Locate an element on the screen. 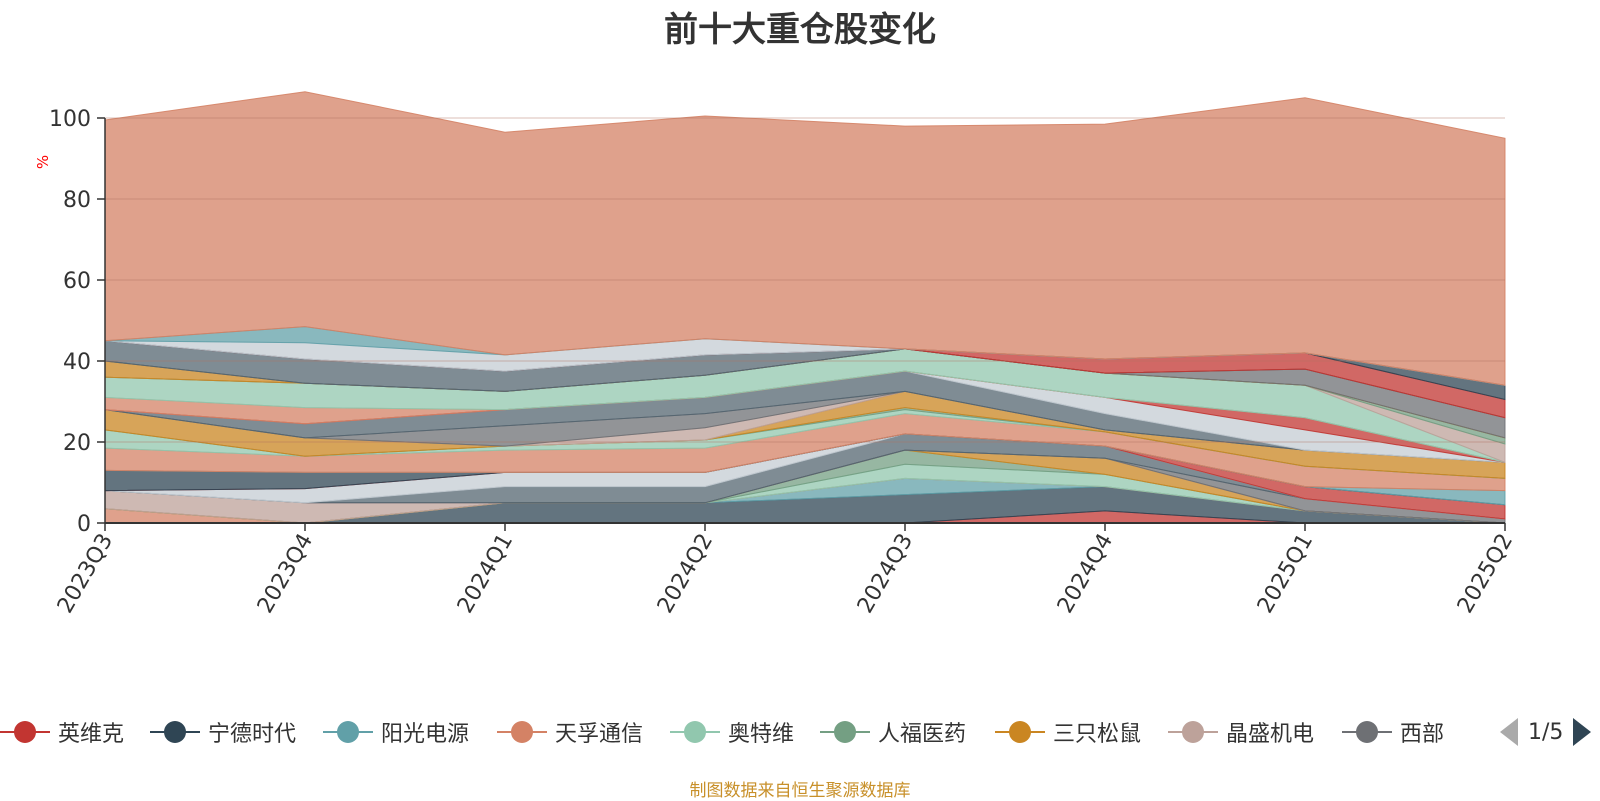 Image resolution: width=1600 pixels, height=801 pixels. legend-pager: 1/5 is located at coordinates (1546, 732).